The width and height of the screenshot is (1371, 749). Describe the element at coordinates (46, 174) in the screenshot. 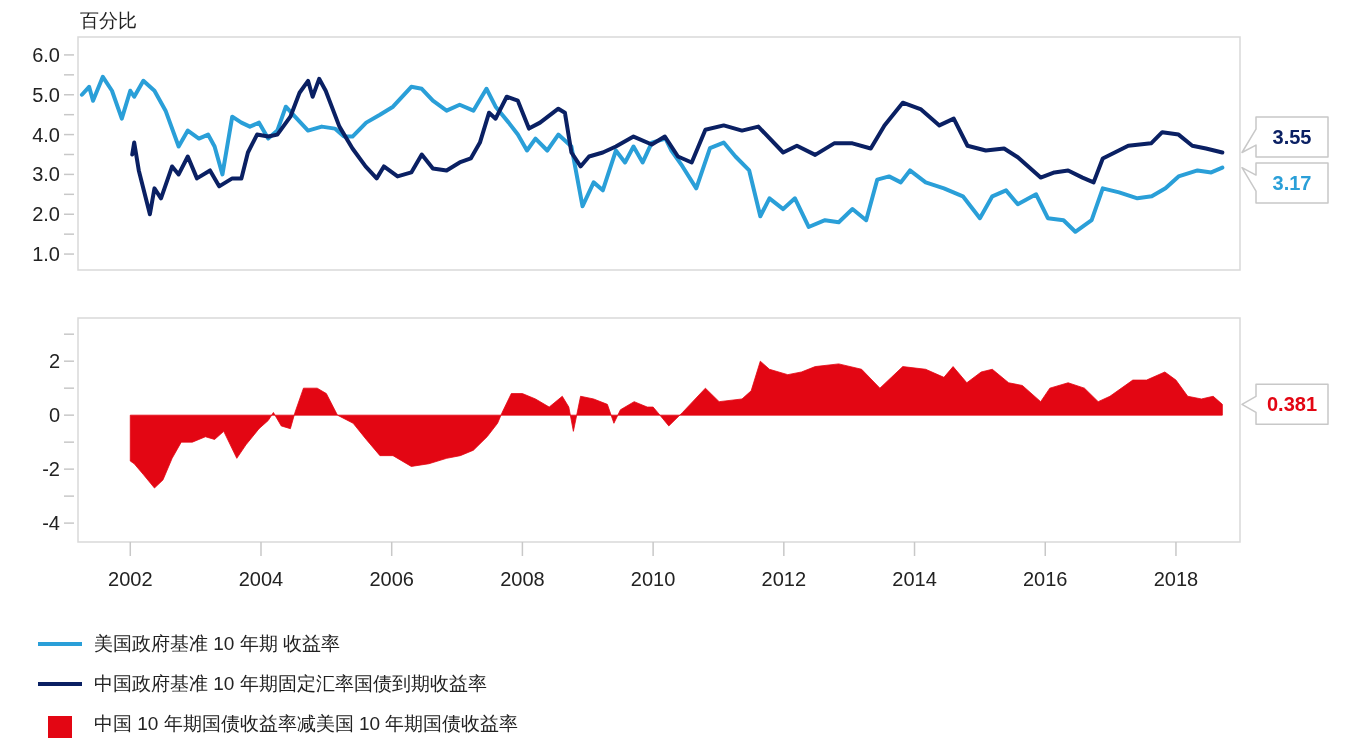

I see `y-tick-label: 3.0` at that location.